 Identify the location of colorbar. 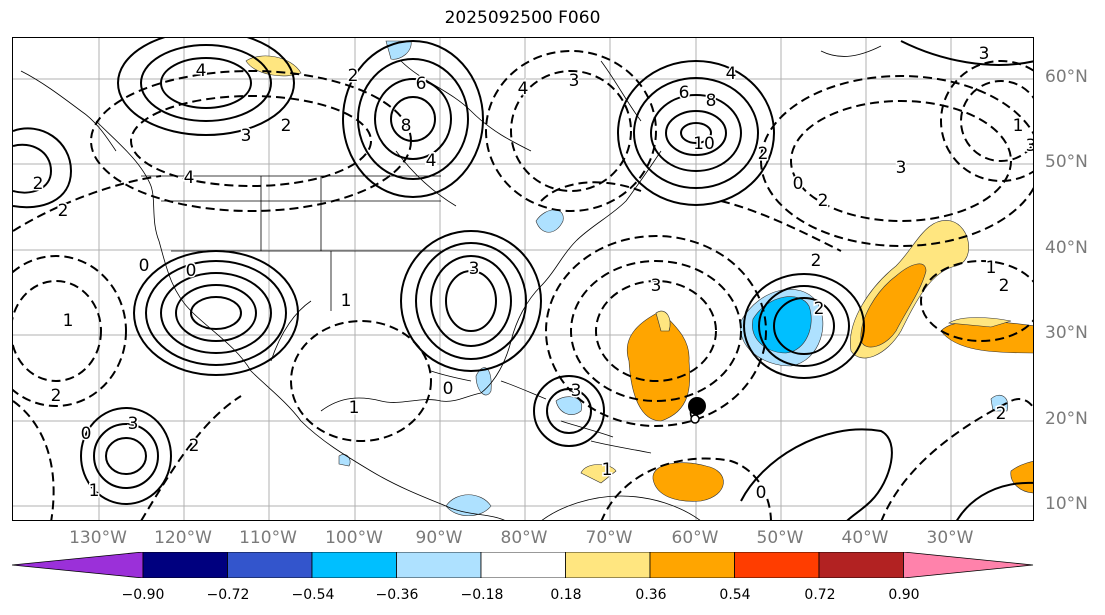
(523, 565).